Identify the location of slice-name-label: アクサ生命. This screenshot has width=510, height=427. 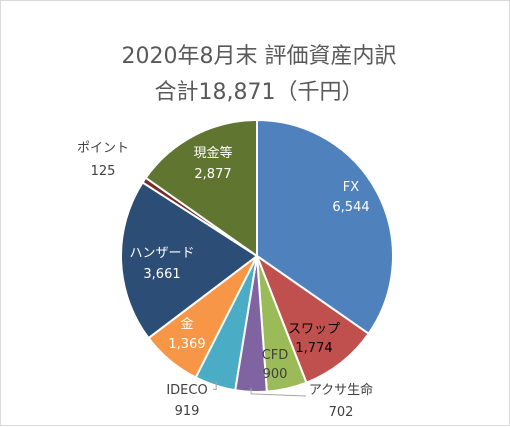
(341, 390).